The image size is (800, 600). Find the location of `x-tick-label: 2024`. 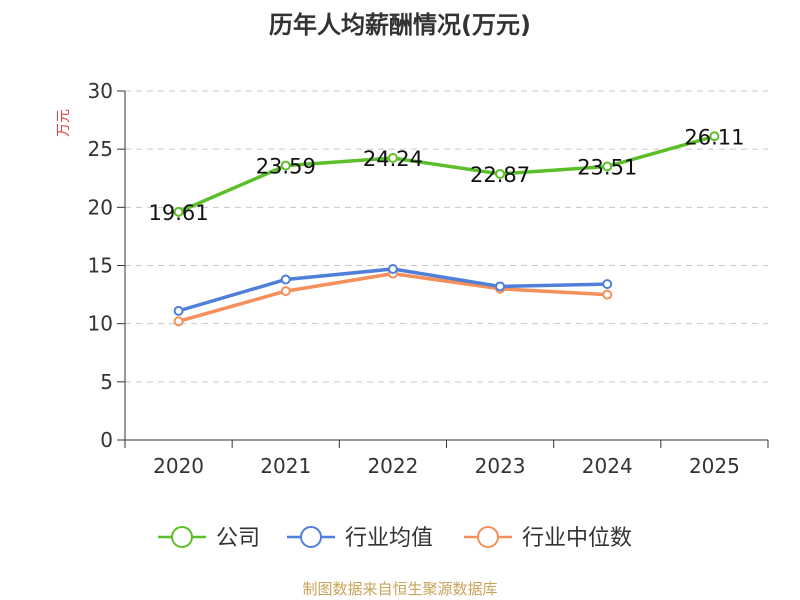

x-tick-label: 2024 is located at coordinates (607, 466).